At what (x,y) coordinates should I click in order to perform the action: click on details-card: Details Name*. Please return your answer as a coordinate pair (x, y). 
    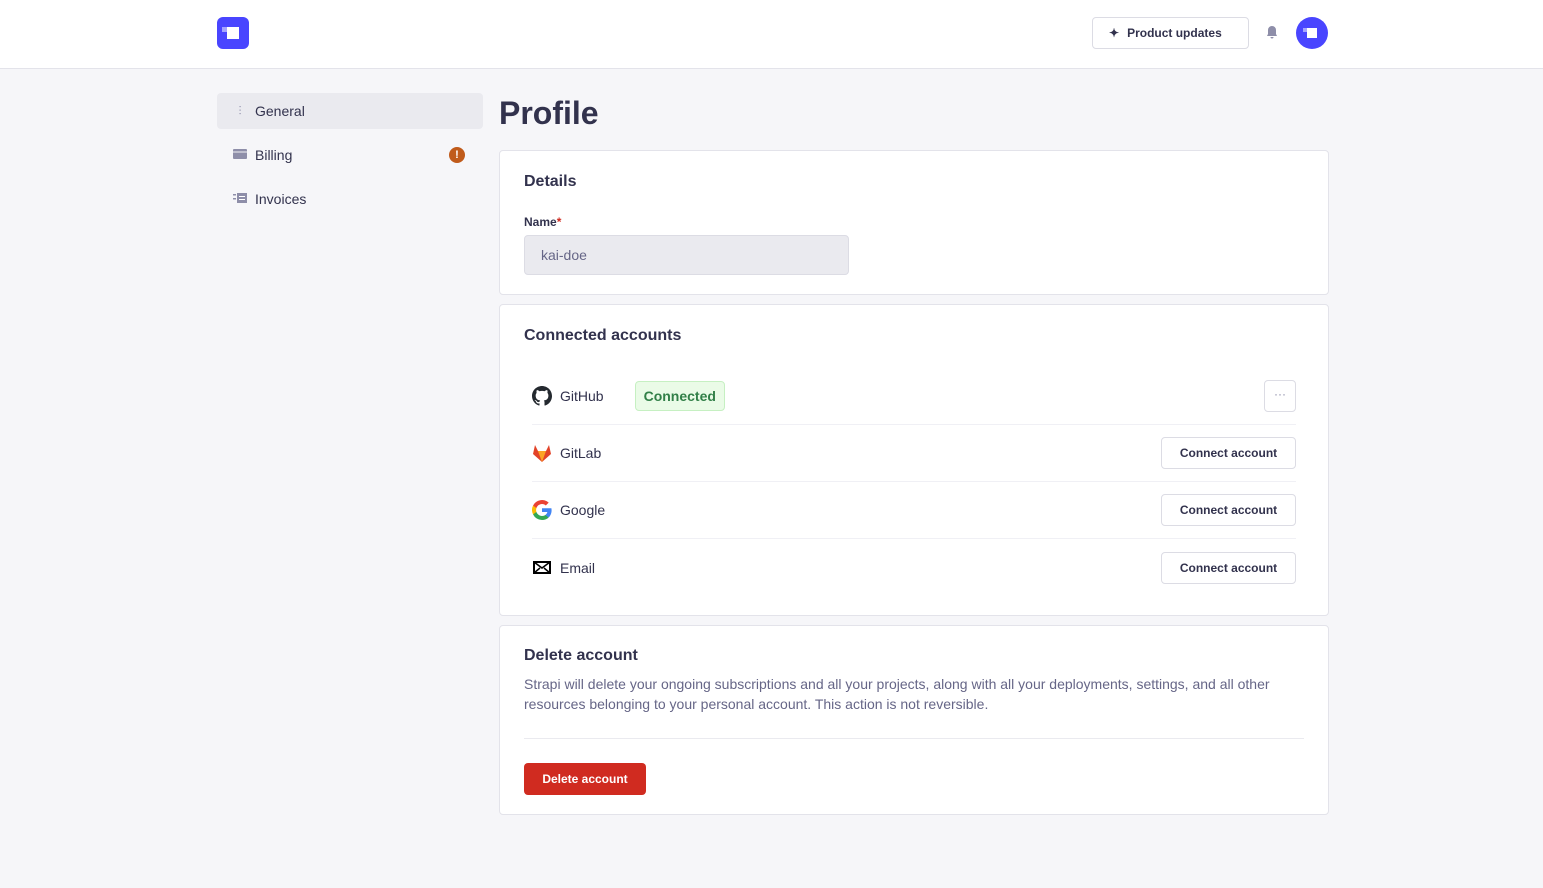
    Looking at the image, I should click on (914, 222).